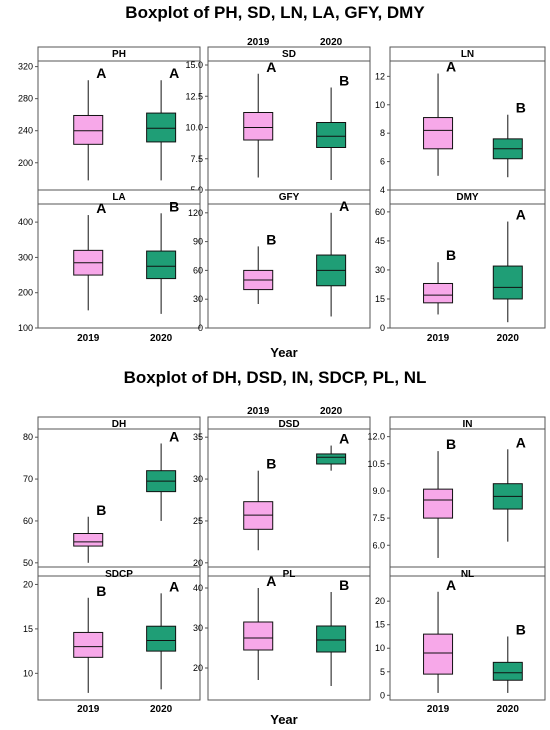 Image resolution: width=550 pixels, height=730 pixels. Describe the element at coordinates (382, 190) in the screenshot. I see `y-tick-label: 4` at that location.